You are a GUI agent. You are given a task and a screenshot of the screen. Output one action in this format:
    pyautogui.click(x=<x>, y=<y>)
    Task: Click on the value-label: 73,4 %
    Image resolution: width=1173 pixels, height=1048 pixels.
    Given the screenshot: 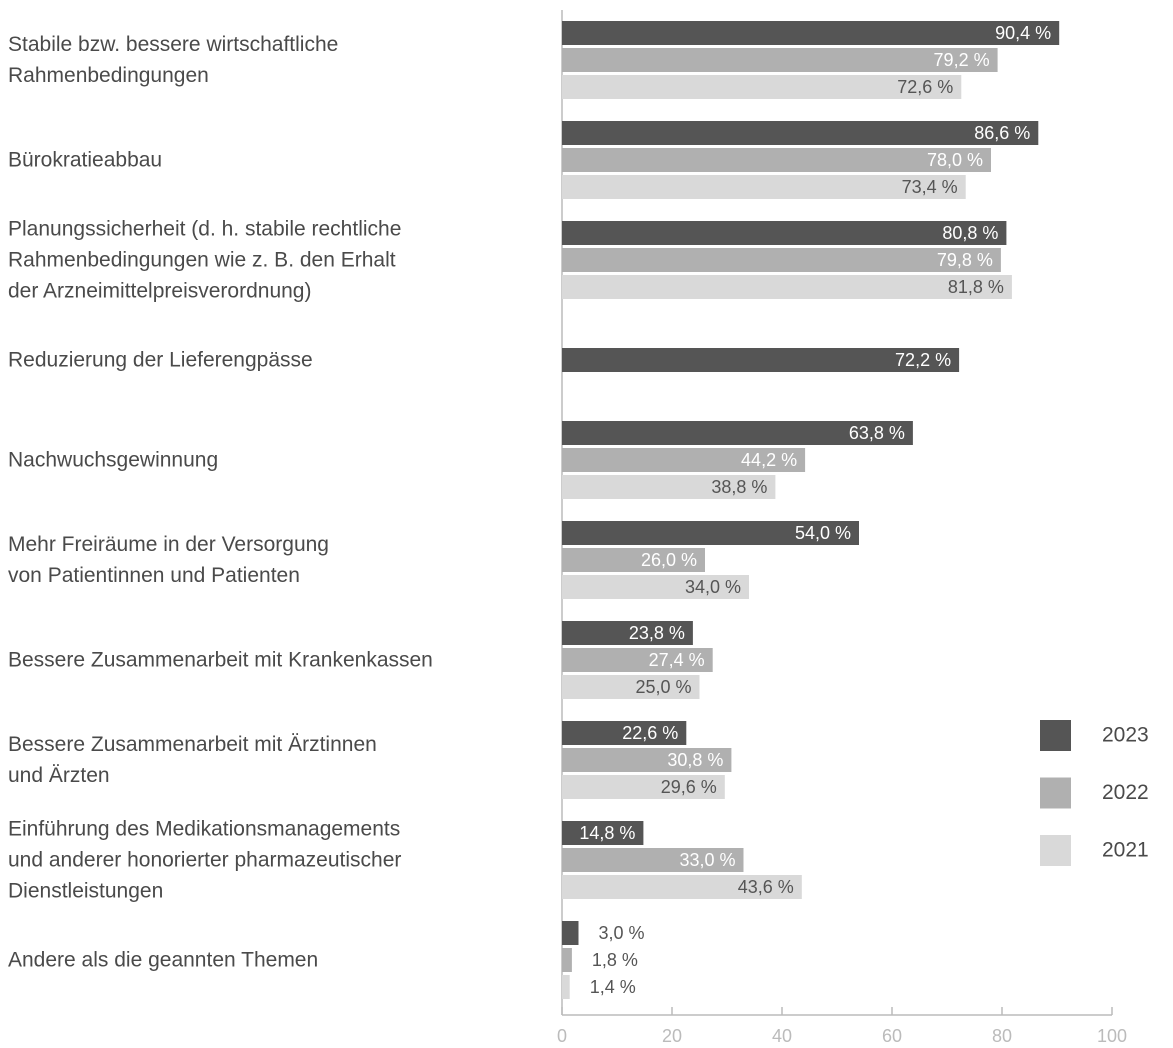 What is the action you would take?
    pyautogui.click(x=930, y=187)
    